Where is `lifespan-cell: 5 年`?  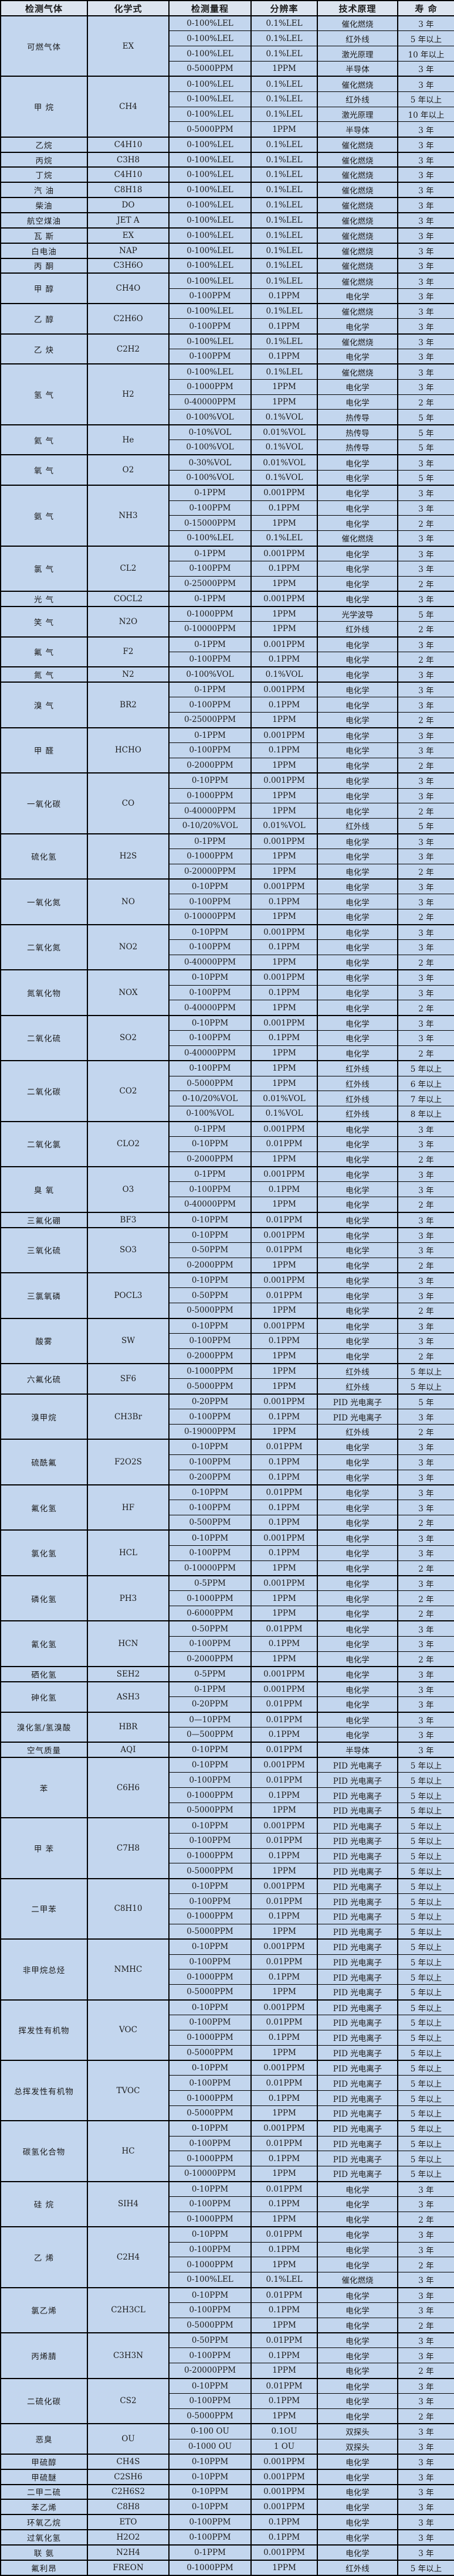 lifespan-cell: 5 年 is located at coordinates (425, 477).